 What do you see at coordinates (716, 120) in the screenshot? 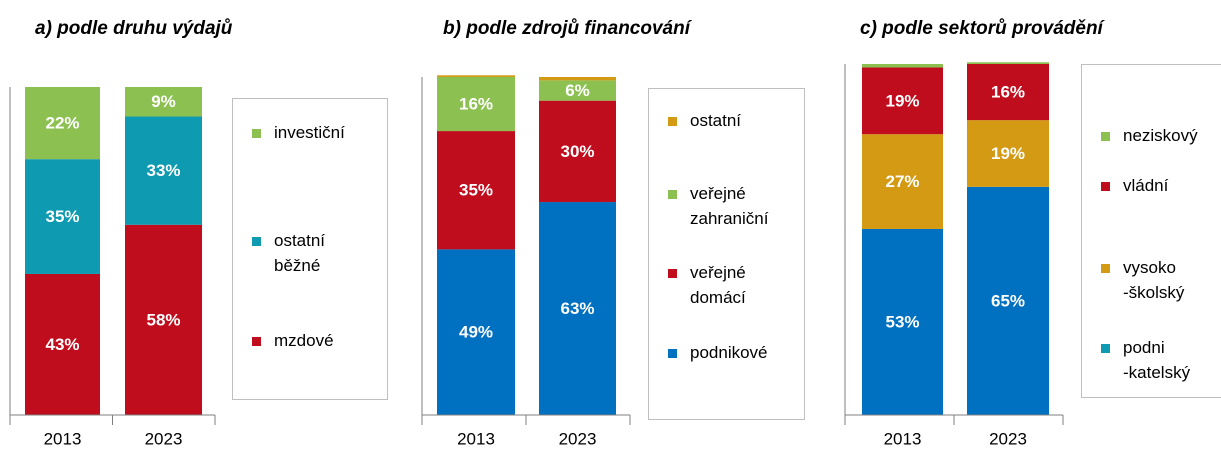
I see `legend-label: ostatní` at bounding box center [716, 120].